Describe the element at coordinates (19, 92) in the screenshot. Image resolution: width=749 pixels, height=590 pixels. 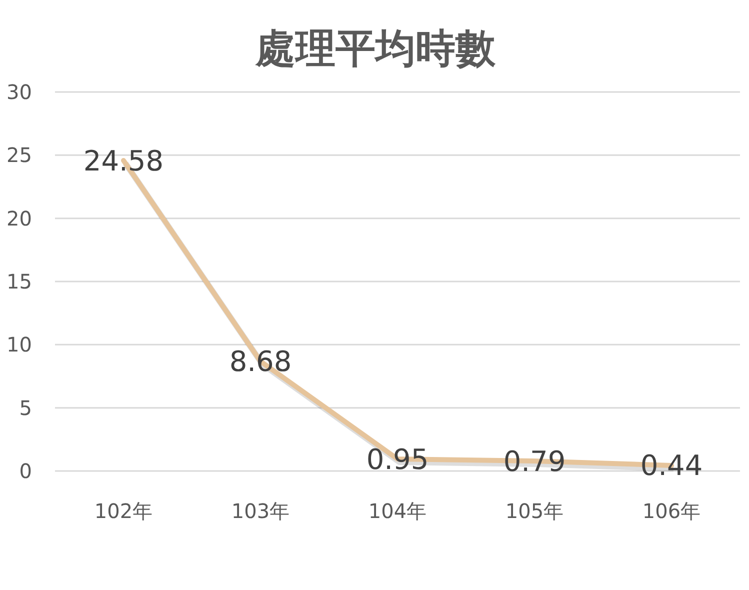
I see `y-tick-label: 30` at that location.